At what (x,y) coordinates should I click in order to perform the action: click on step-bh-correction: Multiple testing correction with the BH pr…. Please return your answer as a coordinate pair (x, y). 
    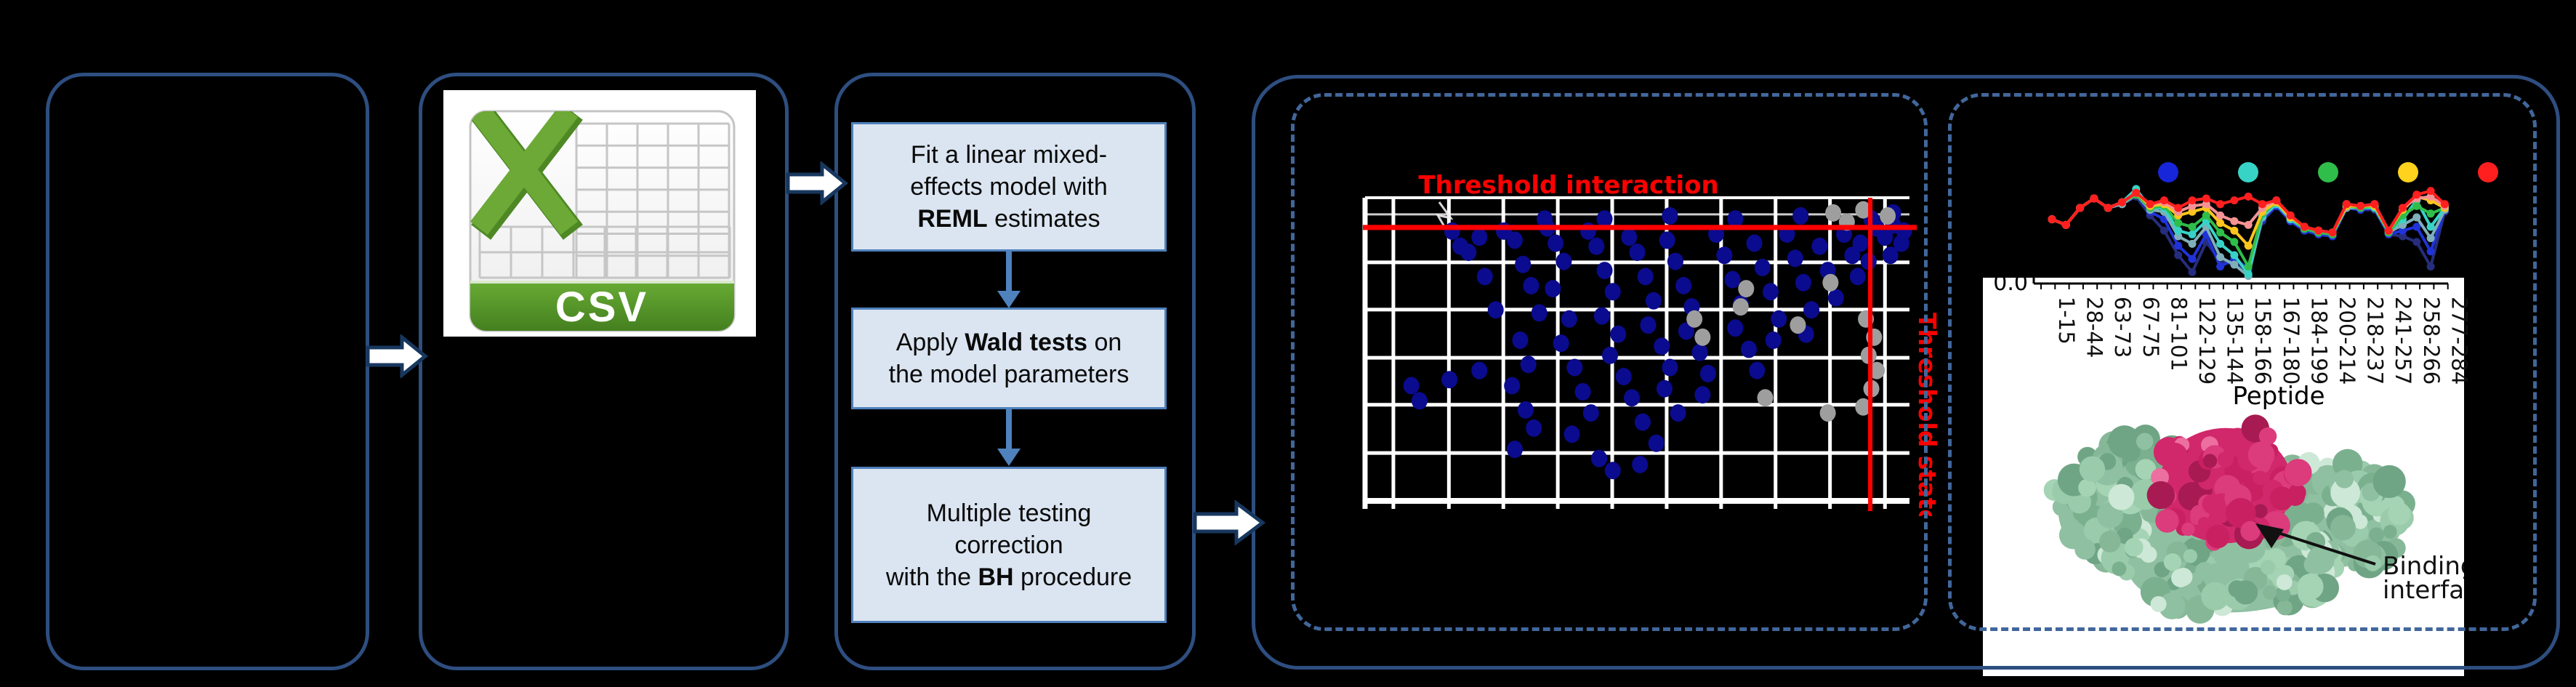
    Looking at the image, I should click on (1009, 545).